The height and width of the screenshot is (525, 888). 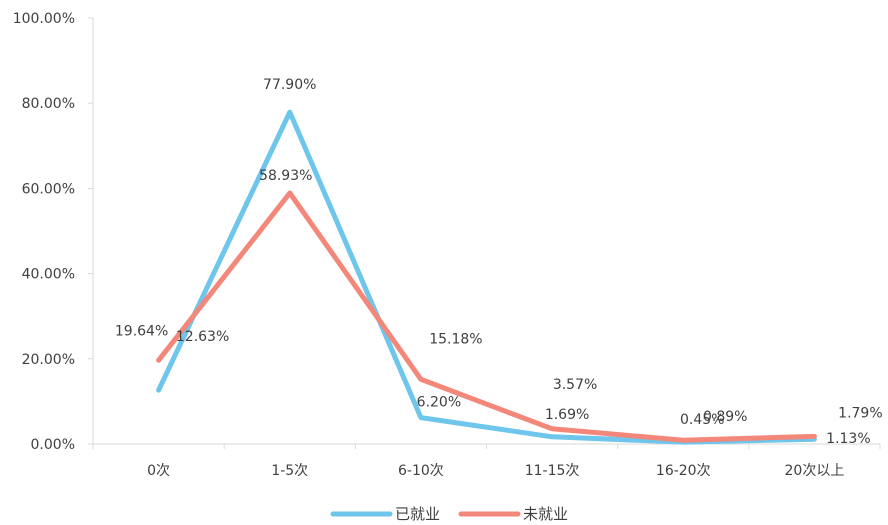 I want to click on y-tick-label: 60.00%, so click(x=48, y=189).